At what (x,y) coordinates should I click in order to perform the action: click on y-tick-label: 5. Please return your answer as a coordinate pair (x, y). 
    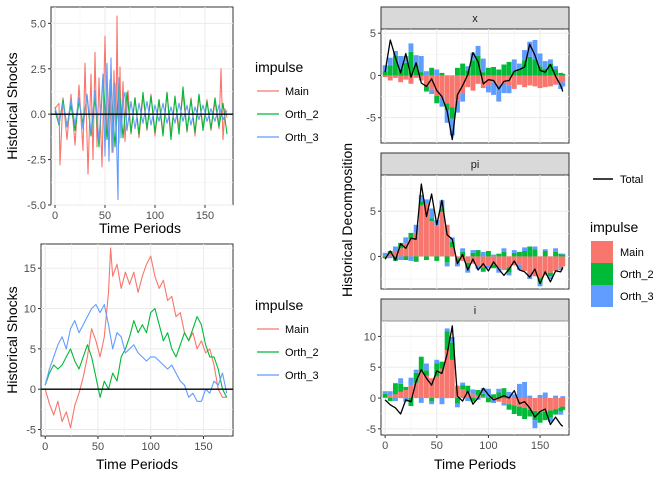
    Looking at the image, I should click on (373, 212).